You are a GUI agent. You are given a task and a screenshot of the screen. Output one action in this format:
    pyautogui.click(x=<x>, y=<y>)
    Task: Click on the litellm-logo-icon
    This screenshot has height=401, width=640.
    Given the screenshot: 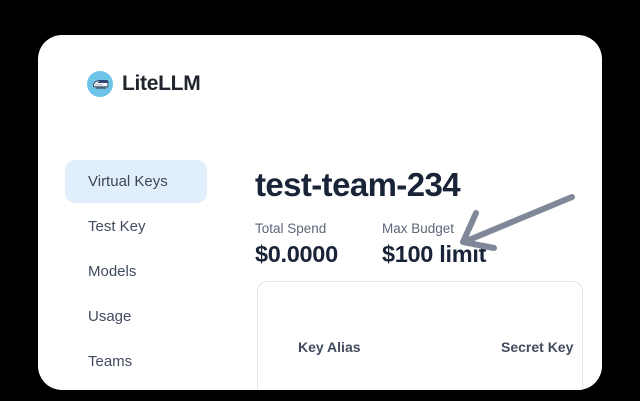 What is the action you would take?
    pyautogui.click(x=100, y=84)
    